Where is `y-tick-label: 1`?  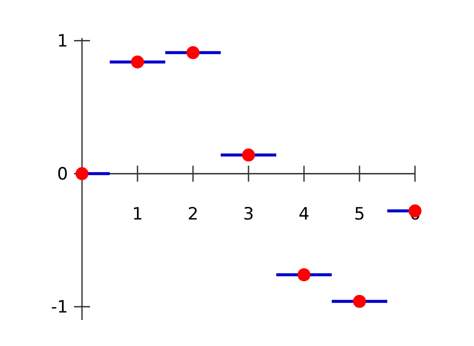 y-tick-label: 1 is located at coordinates (62, 42).